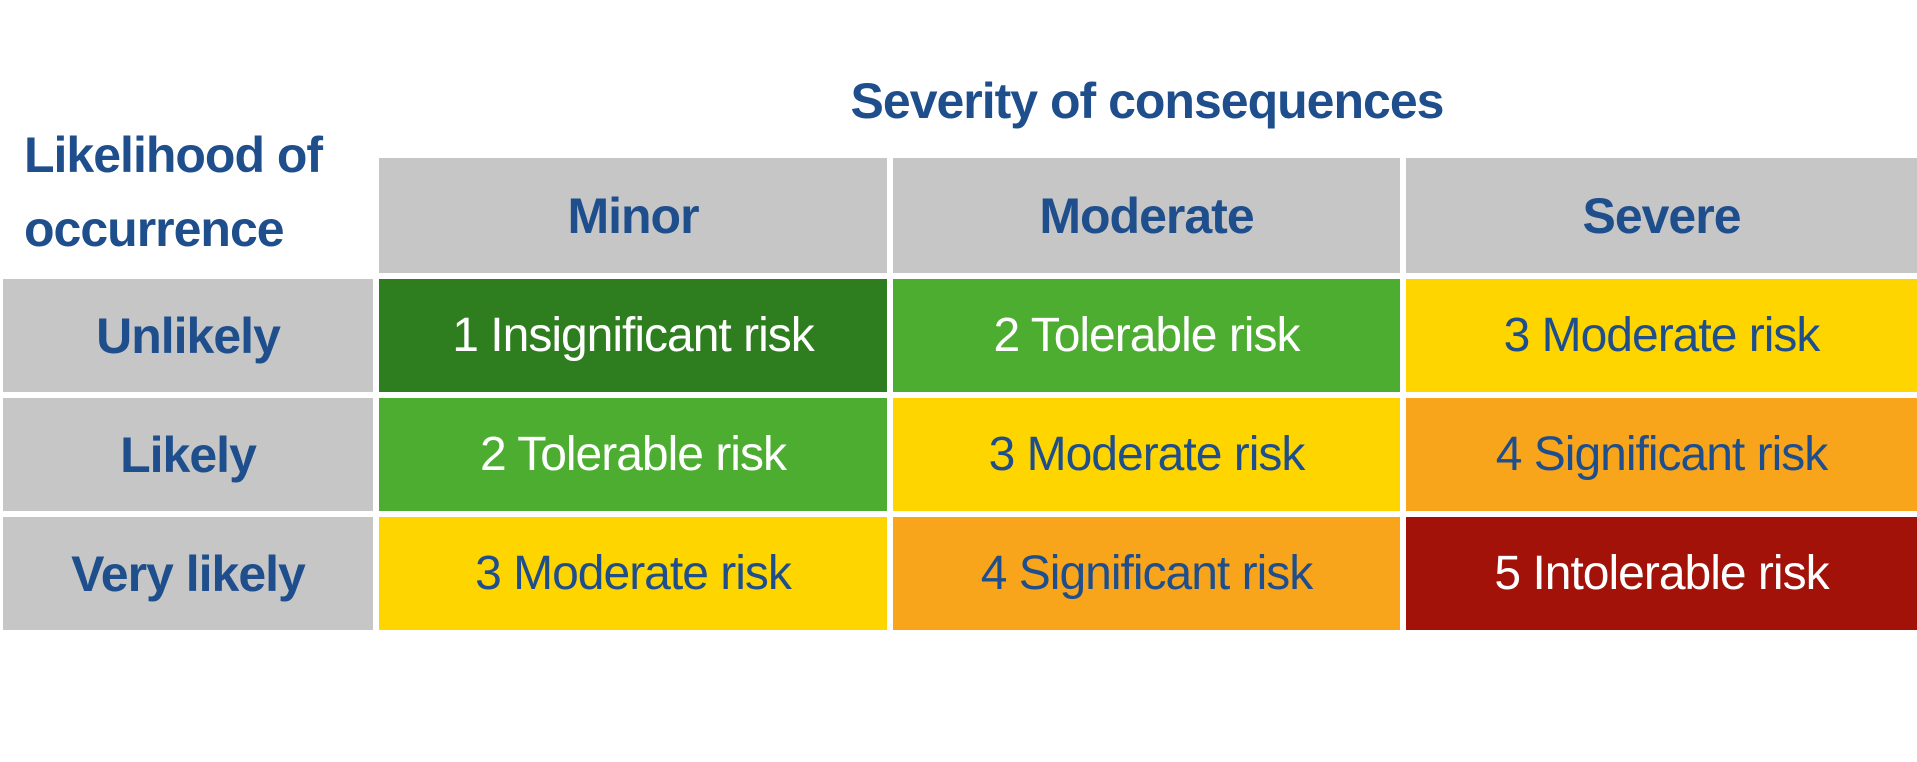 This screenshot has height=762, width=1917. Describe the element at coordinates (188, 335) in the screenshot. I see `row-header-unlikely: Unlikely` at that location.